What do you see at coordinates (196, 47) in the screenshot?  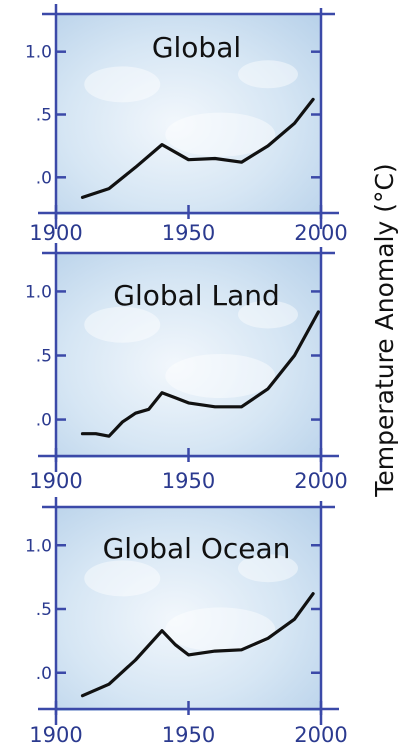 I see `chart-title: Global` at bounding box center [196, 47].